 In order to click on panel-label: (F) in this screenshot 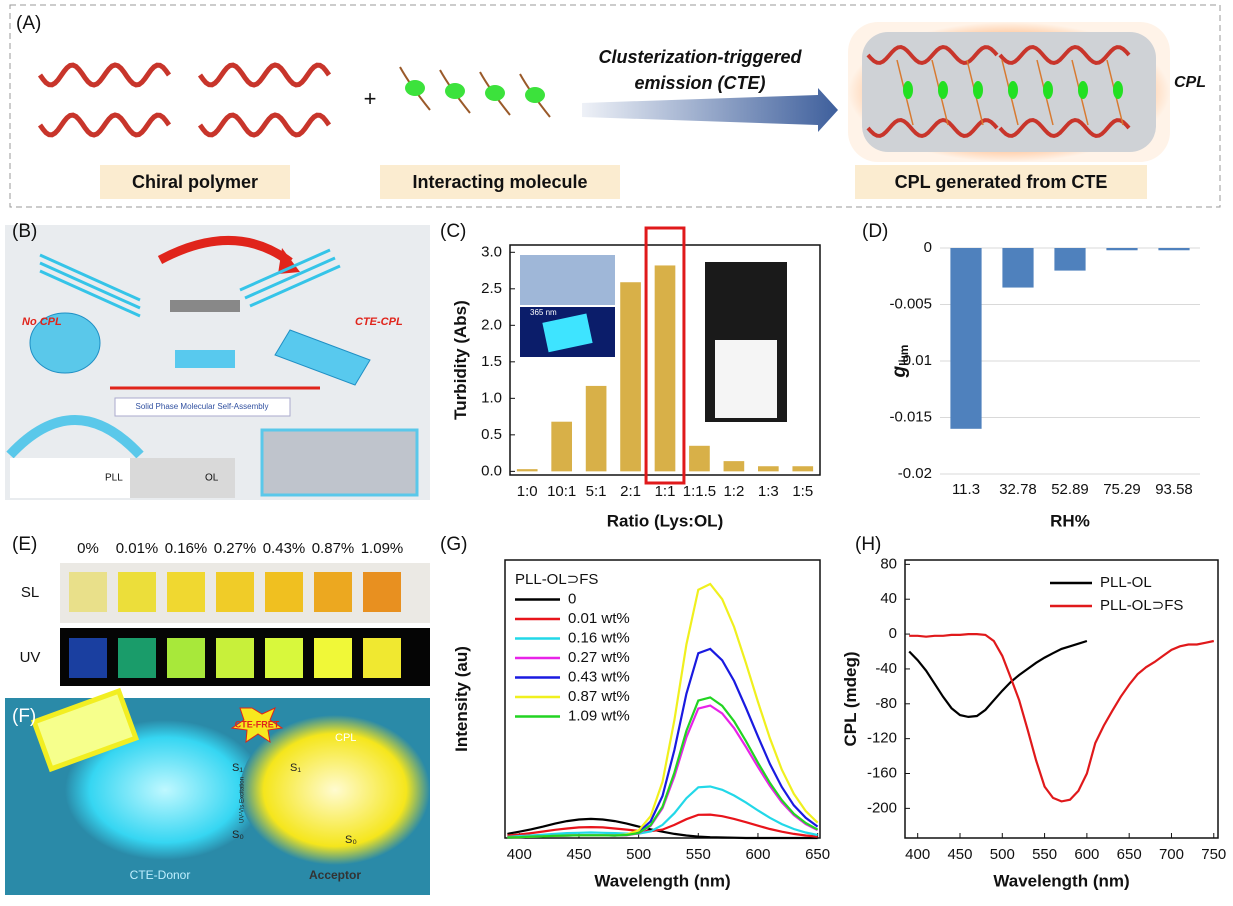, I will do `click(24, 716)`.